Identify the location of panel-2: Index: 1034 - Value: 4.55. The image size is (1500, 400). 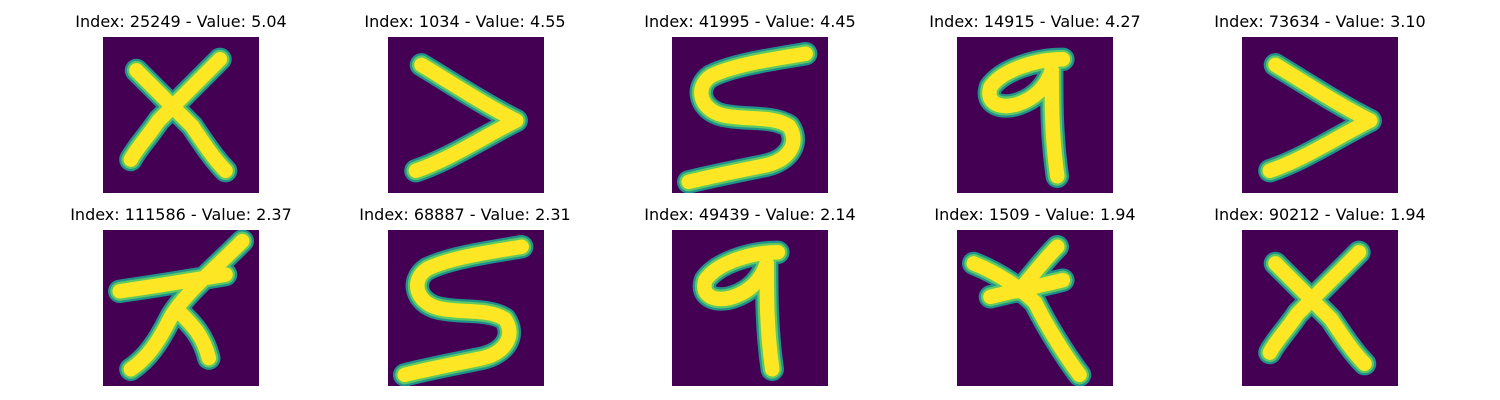
(465, 105).